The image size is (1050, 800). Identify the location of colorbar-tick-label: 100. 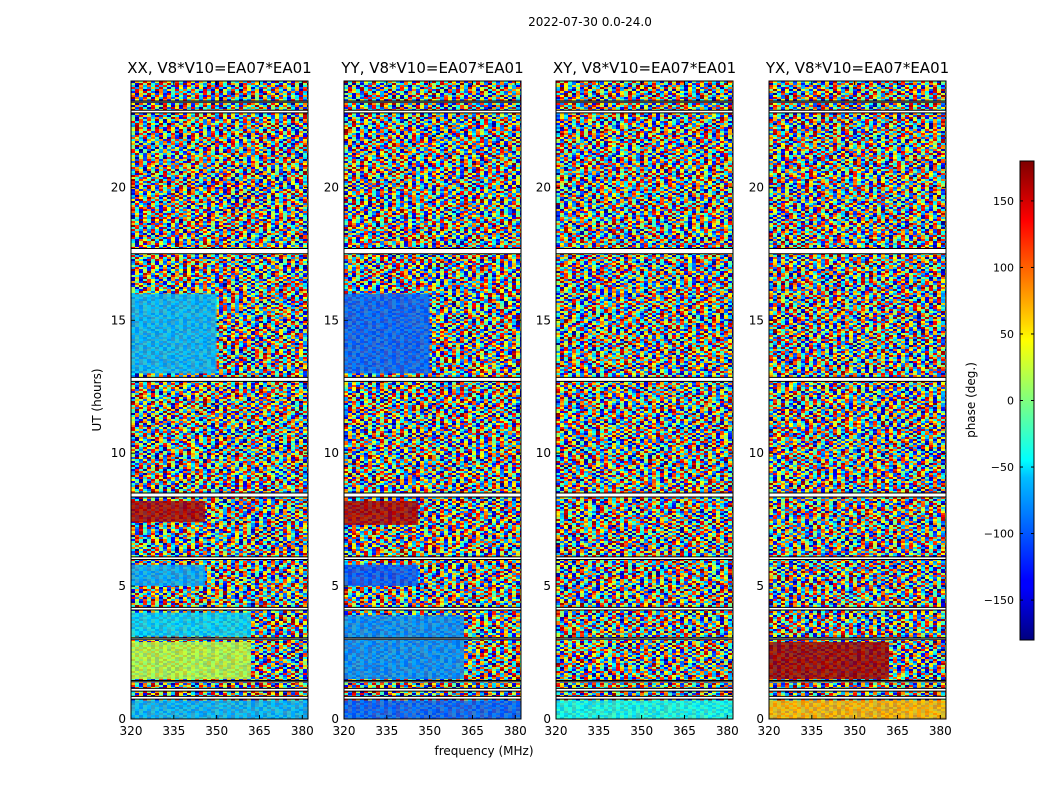
(1003, 267).